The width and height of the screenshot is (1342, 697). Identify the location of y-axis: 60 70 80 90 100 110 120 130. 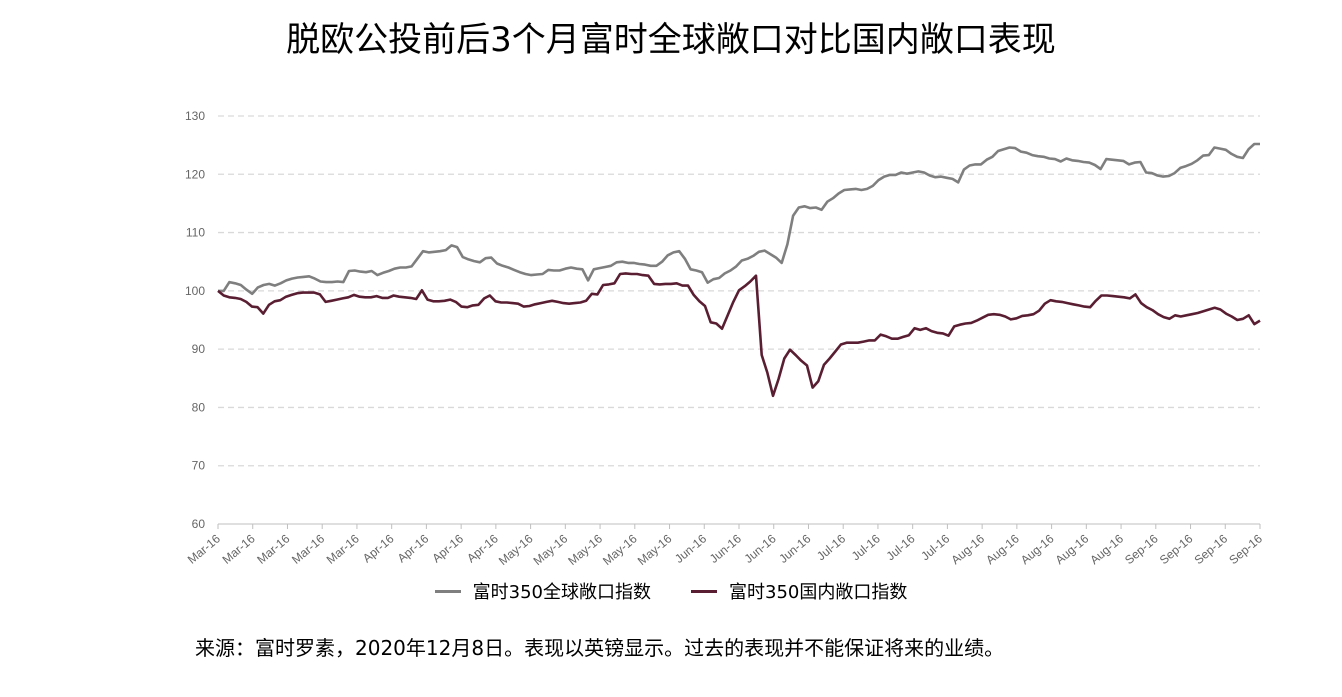
(195, 320).